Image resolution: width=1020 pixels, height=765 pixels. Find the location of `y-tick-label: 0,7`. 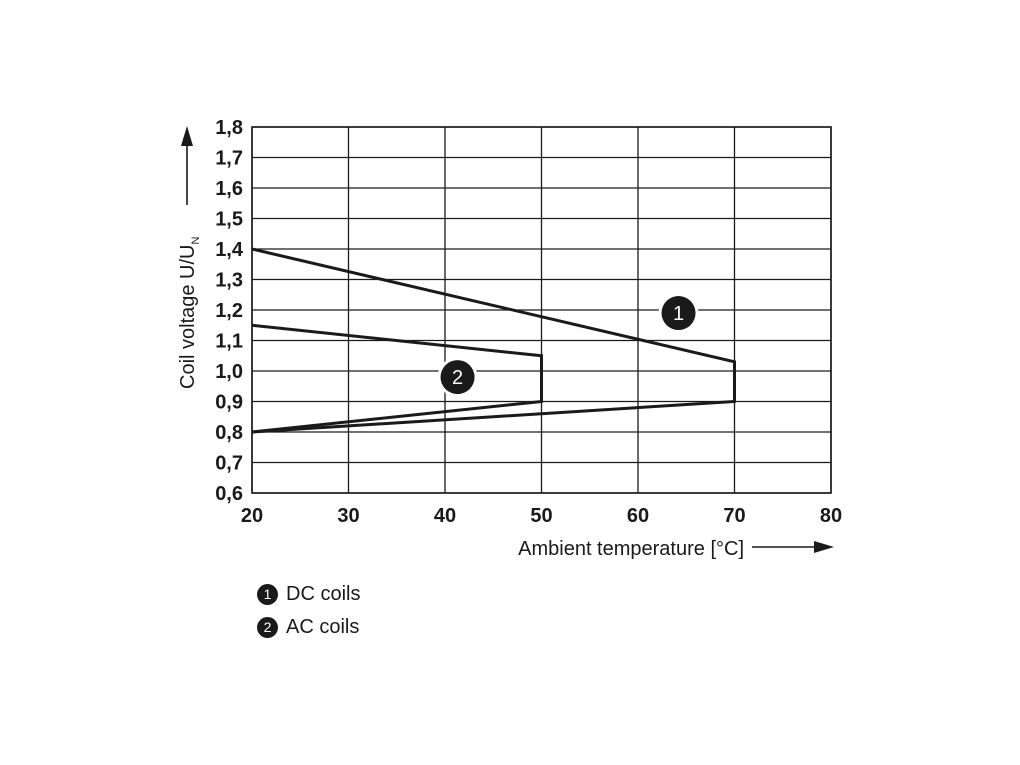

y-tick-label: 0,7 is located at coordinates (229, 464).